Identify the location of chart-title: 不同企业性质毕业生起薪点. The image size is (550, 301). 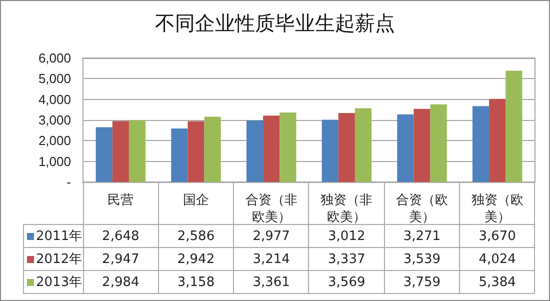
(275, 24).